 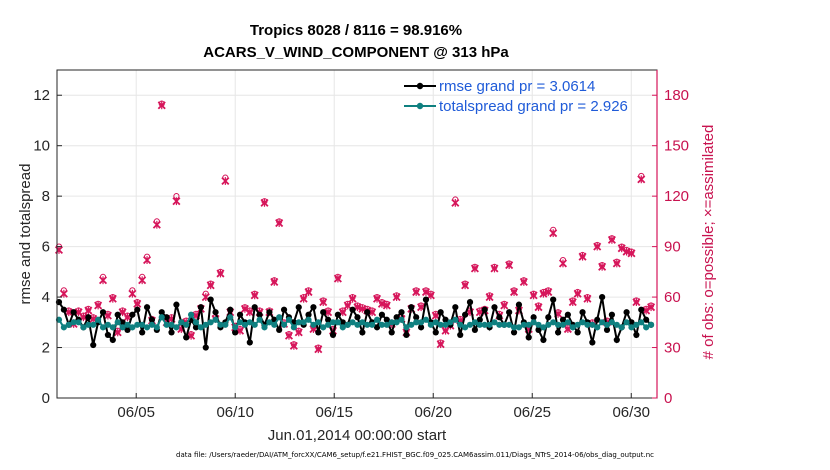 I want to click on y-axis-label: rmse and totalspread, so click(x=25, y=234).